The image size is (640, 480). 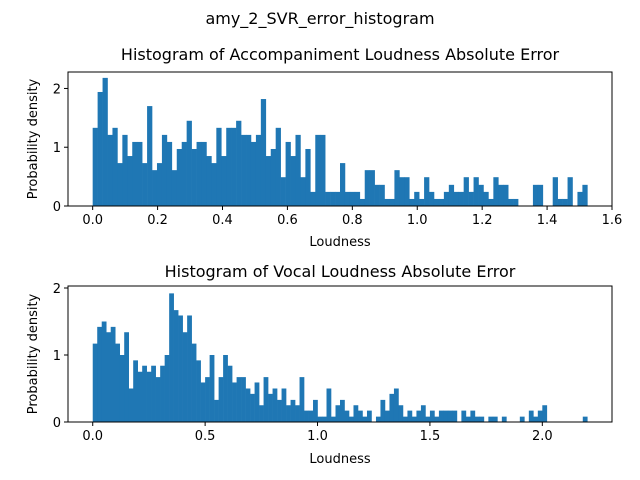 I want to click on accompaniment-x-ticks: 0.0 0.2 0.4 0.6 0.8 1.0 1.2 1.4 1.6, so click(x=352, y=217).